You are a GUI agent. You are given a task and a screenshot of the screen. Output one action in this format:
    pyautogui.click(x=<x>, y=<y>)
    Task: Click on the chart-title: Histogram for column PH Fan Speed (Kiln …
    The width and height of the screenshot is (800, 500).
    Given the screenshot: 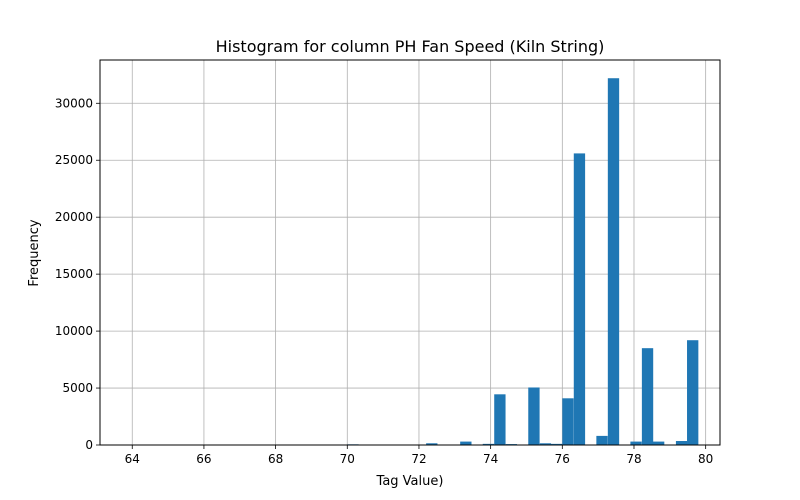 What is the action you would take?
    pyautogui.click(x=410, y=46)
    